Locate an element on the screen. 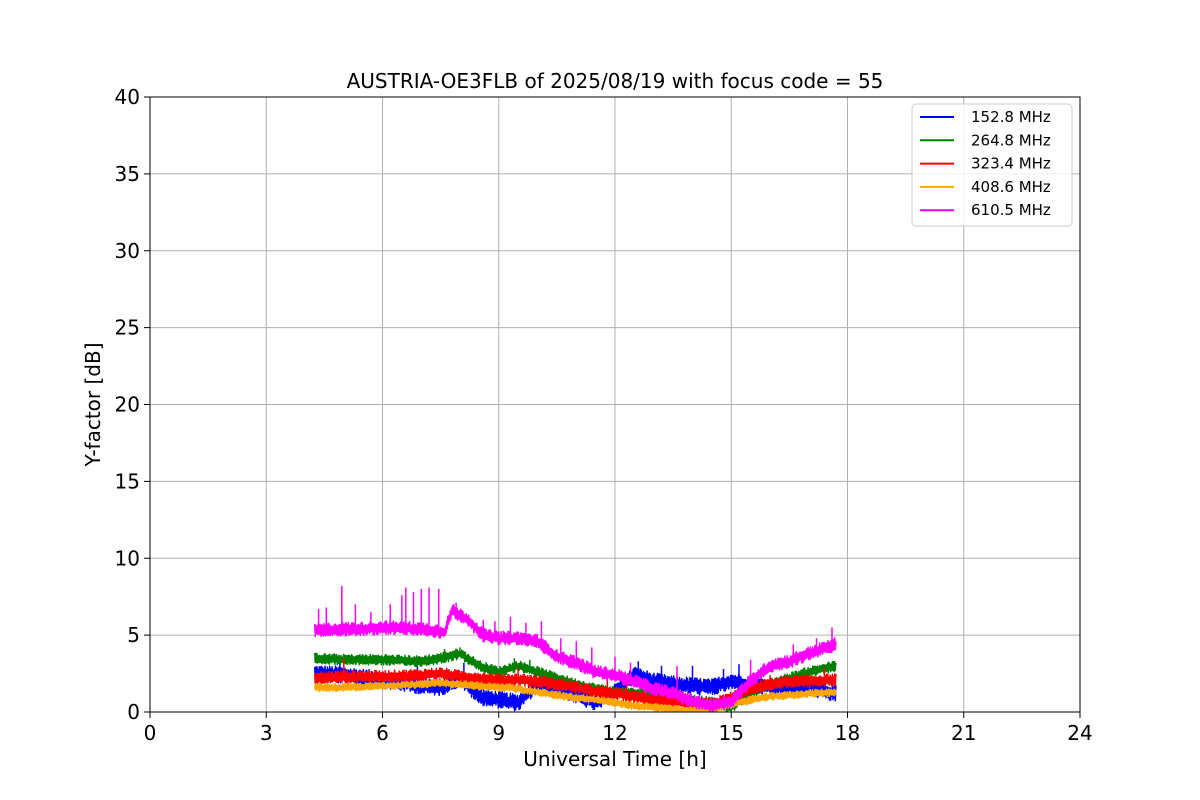 Image resolution: width=1200 pixels, height=800 pixels. series-line-610-5-mhz is located at coordinates (575, 649).